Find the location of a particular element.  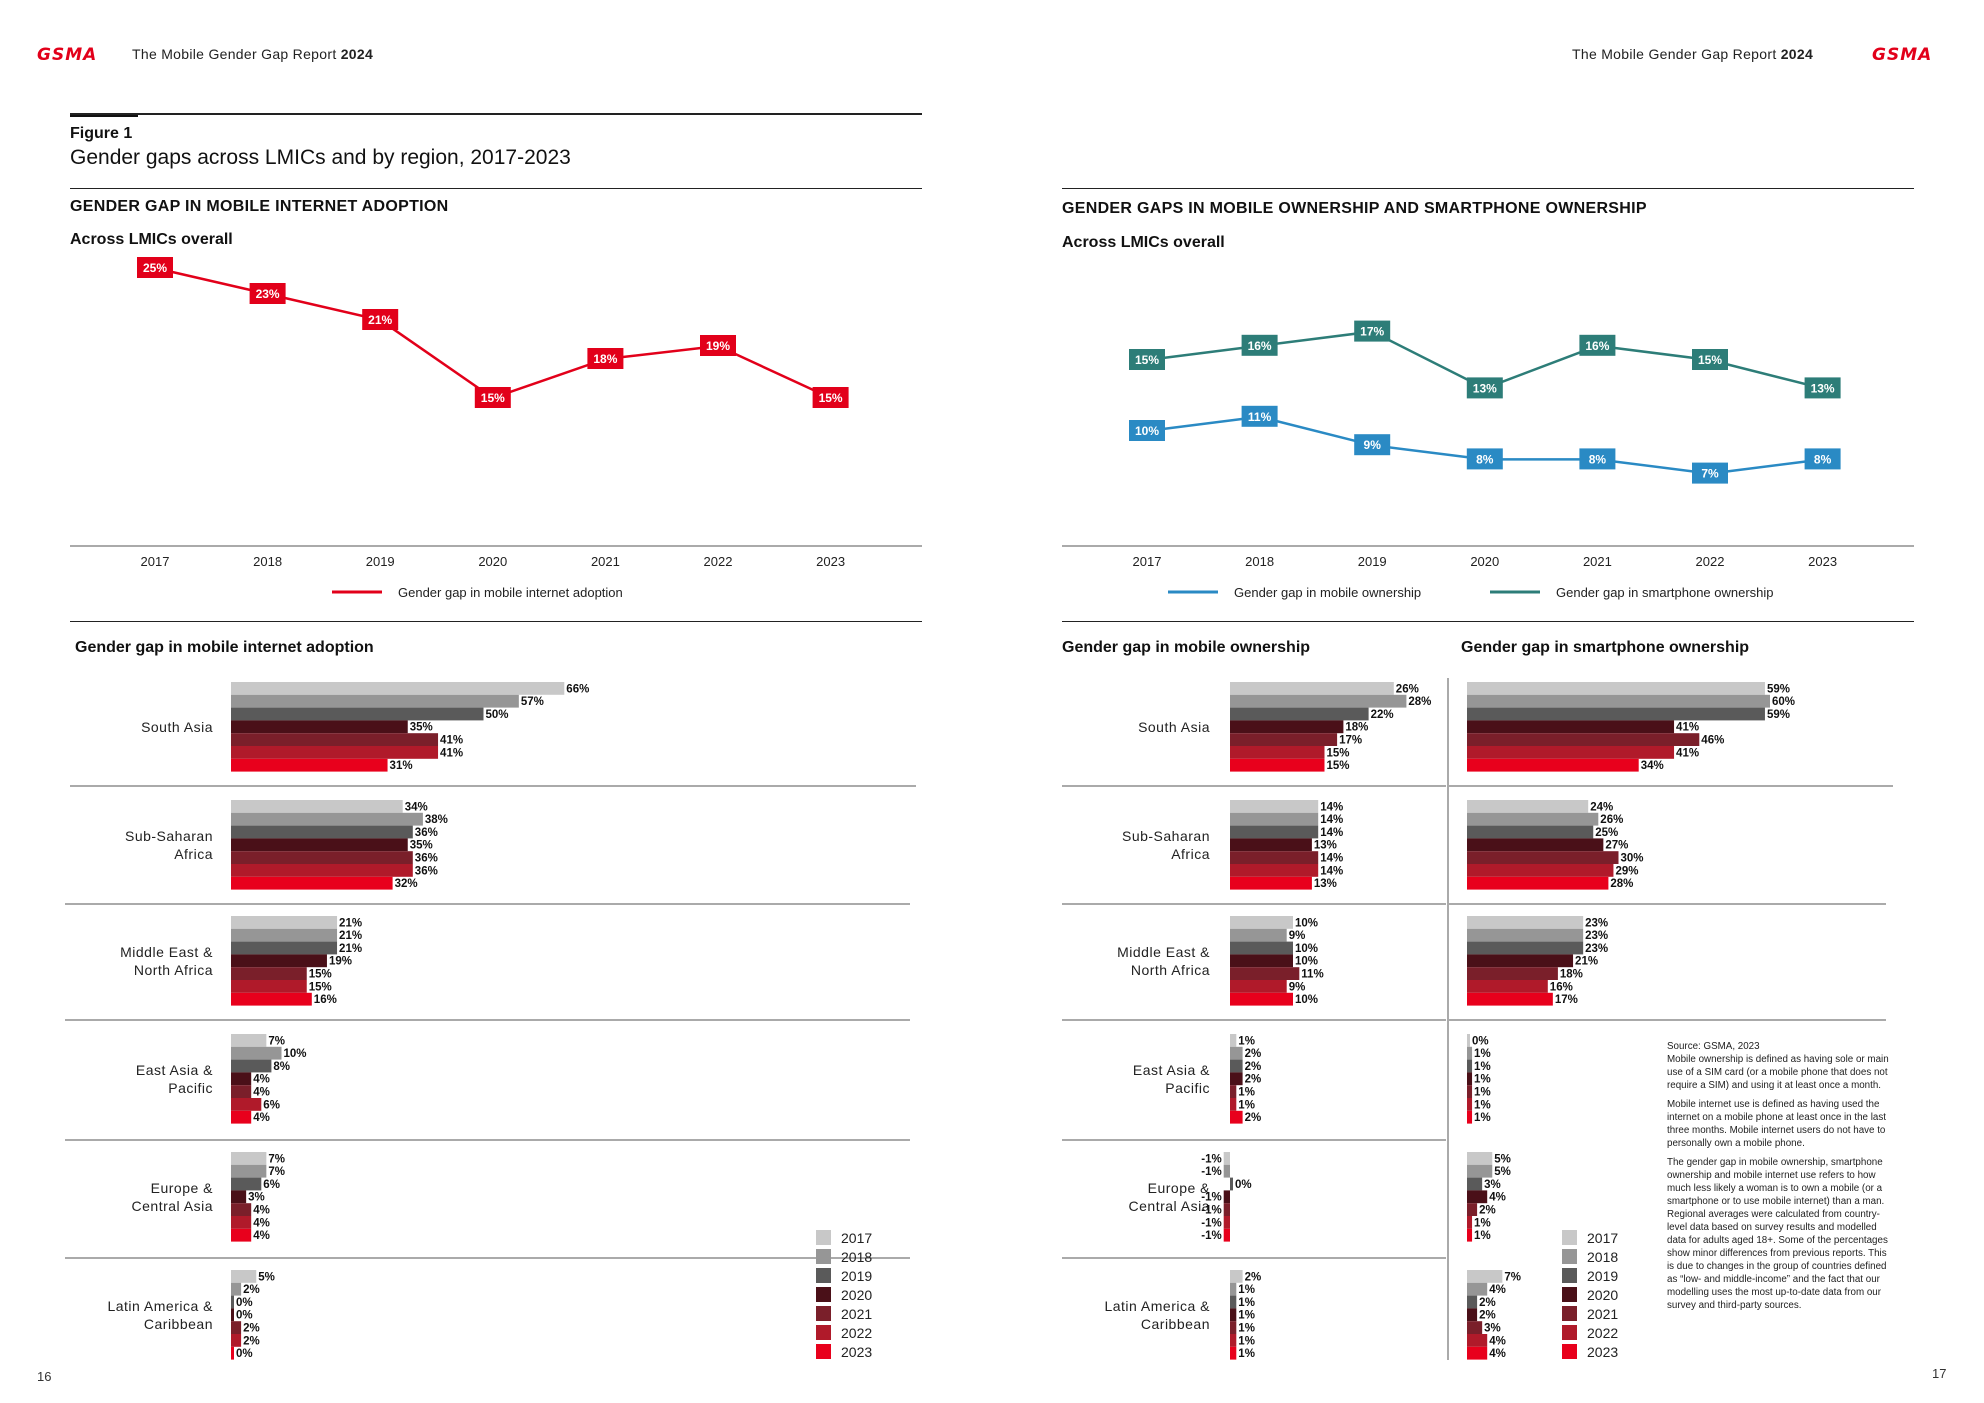

data-label: 9% is located at coordinates (1373, 445).